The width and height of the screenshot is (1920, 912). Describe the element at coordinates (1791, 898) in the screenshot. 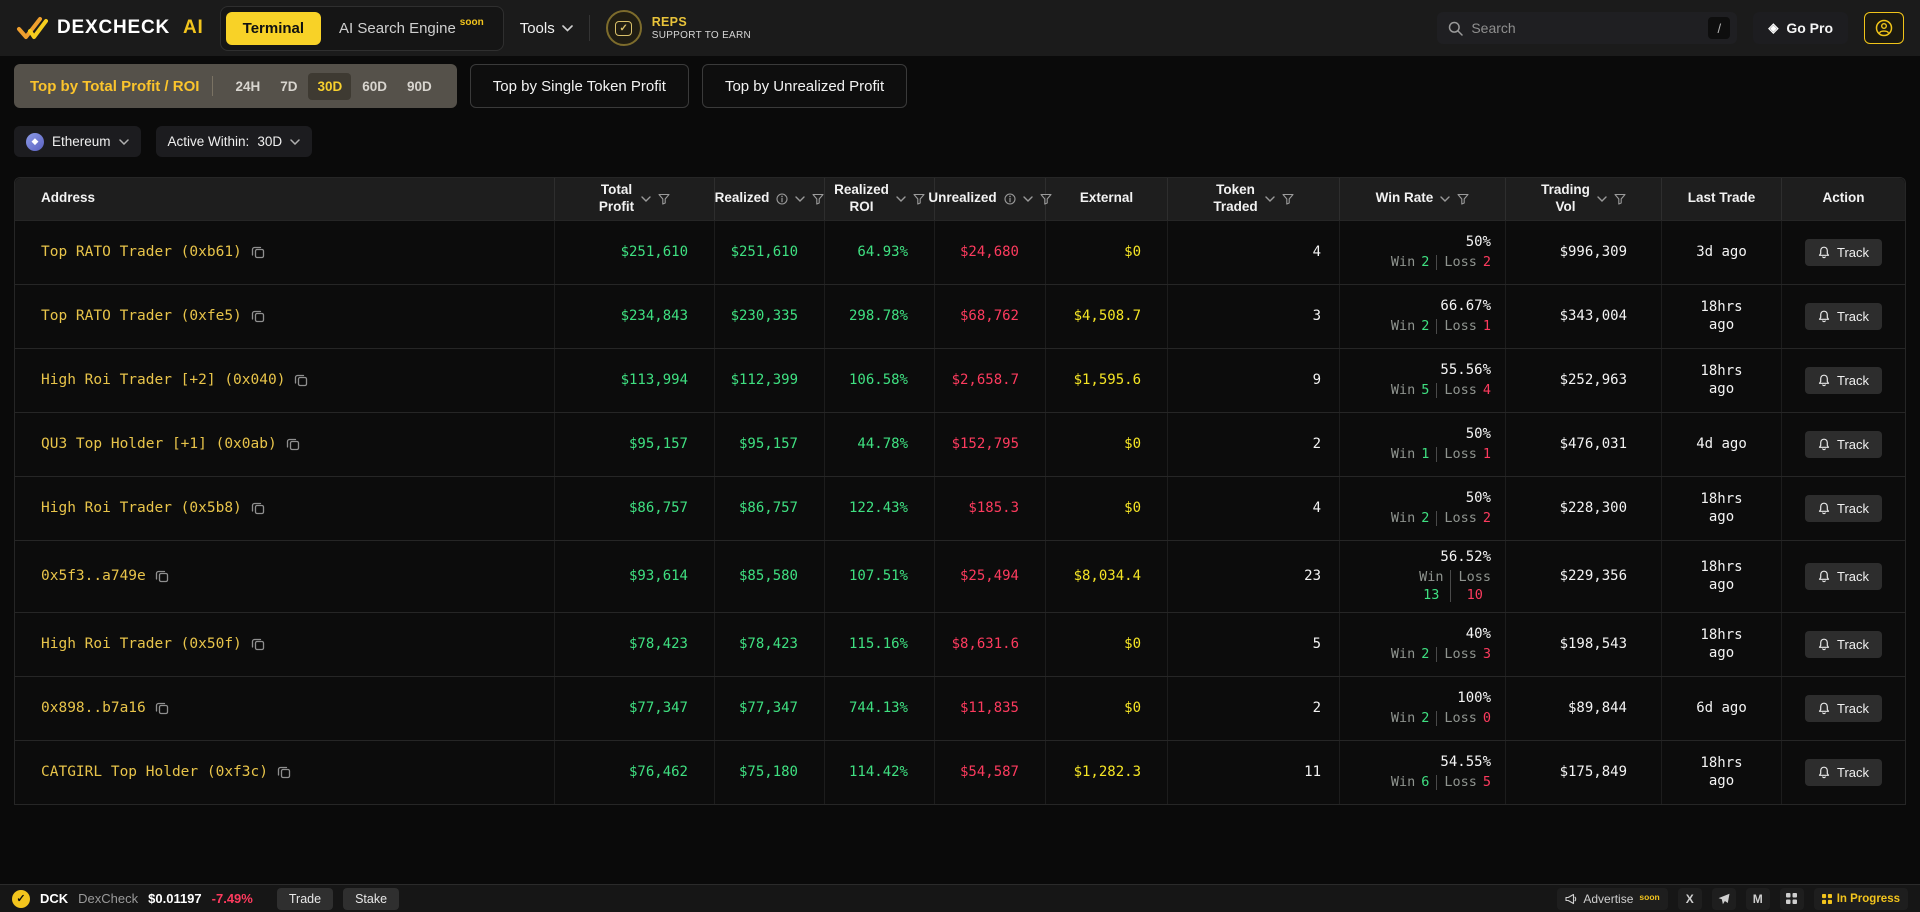

I see `apps-grid-button` at that location.